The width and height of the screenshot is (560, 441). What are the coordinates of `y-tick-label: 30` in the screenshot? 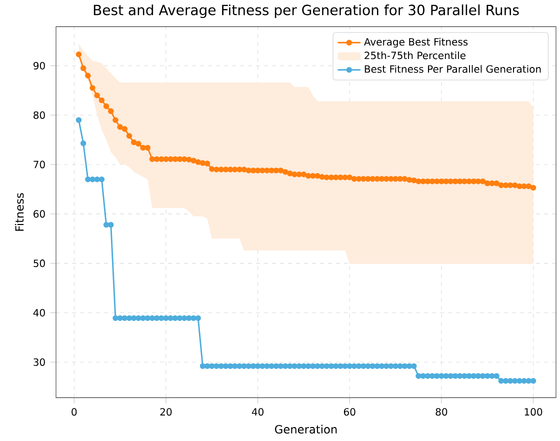 It's located at (39, 362).